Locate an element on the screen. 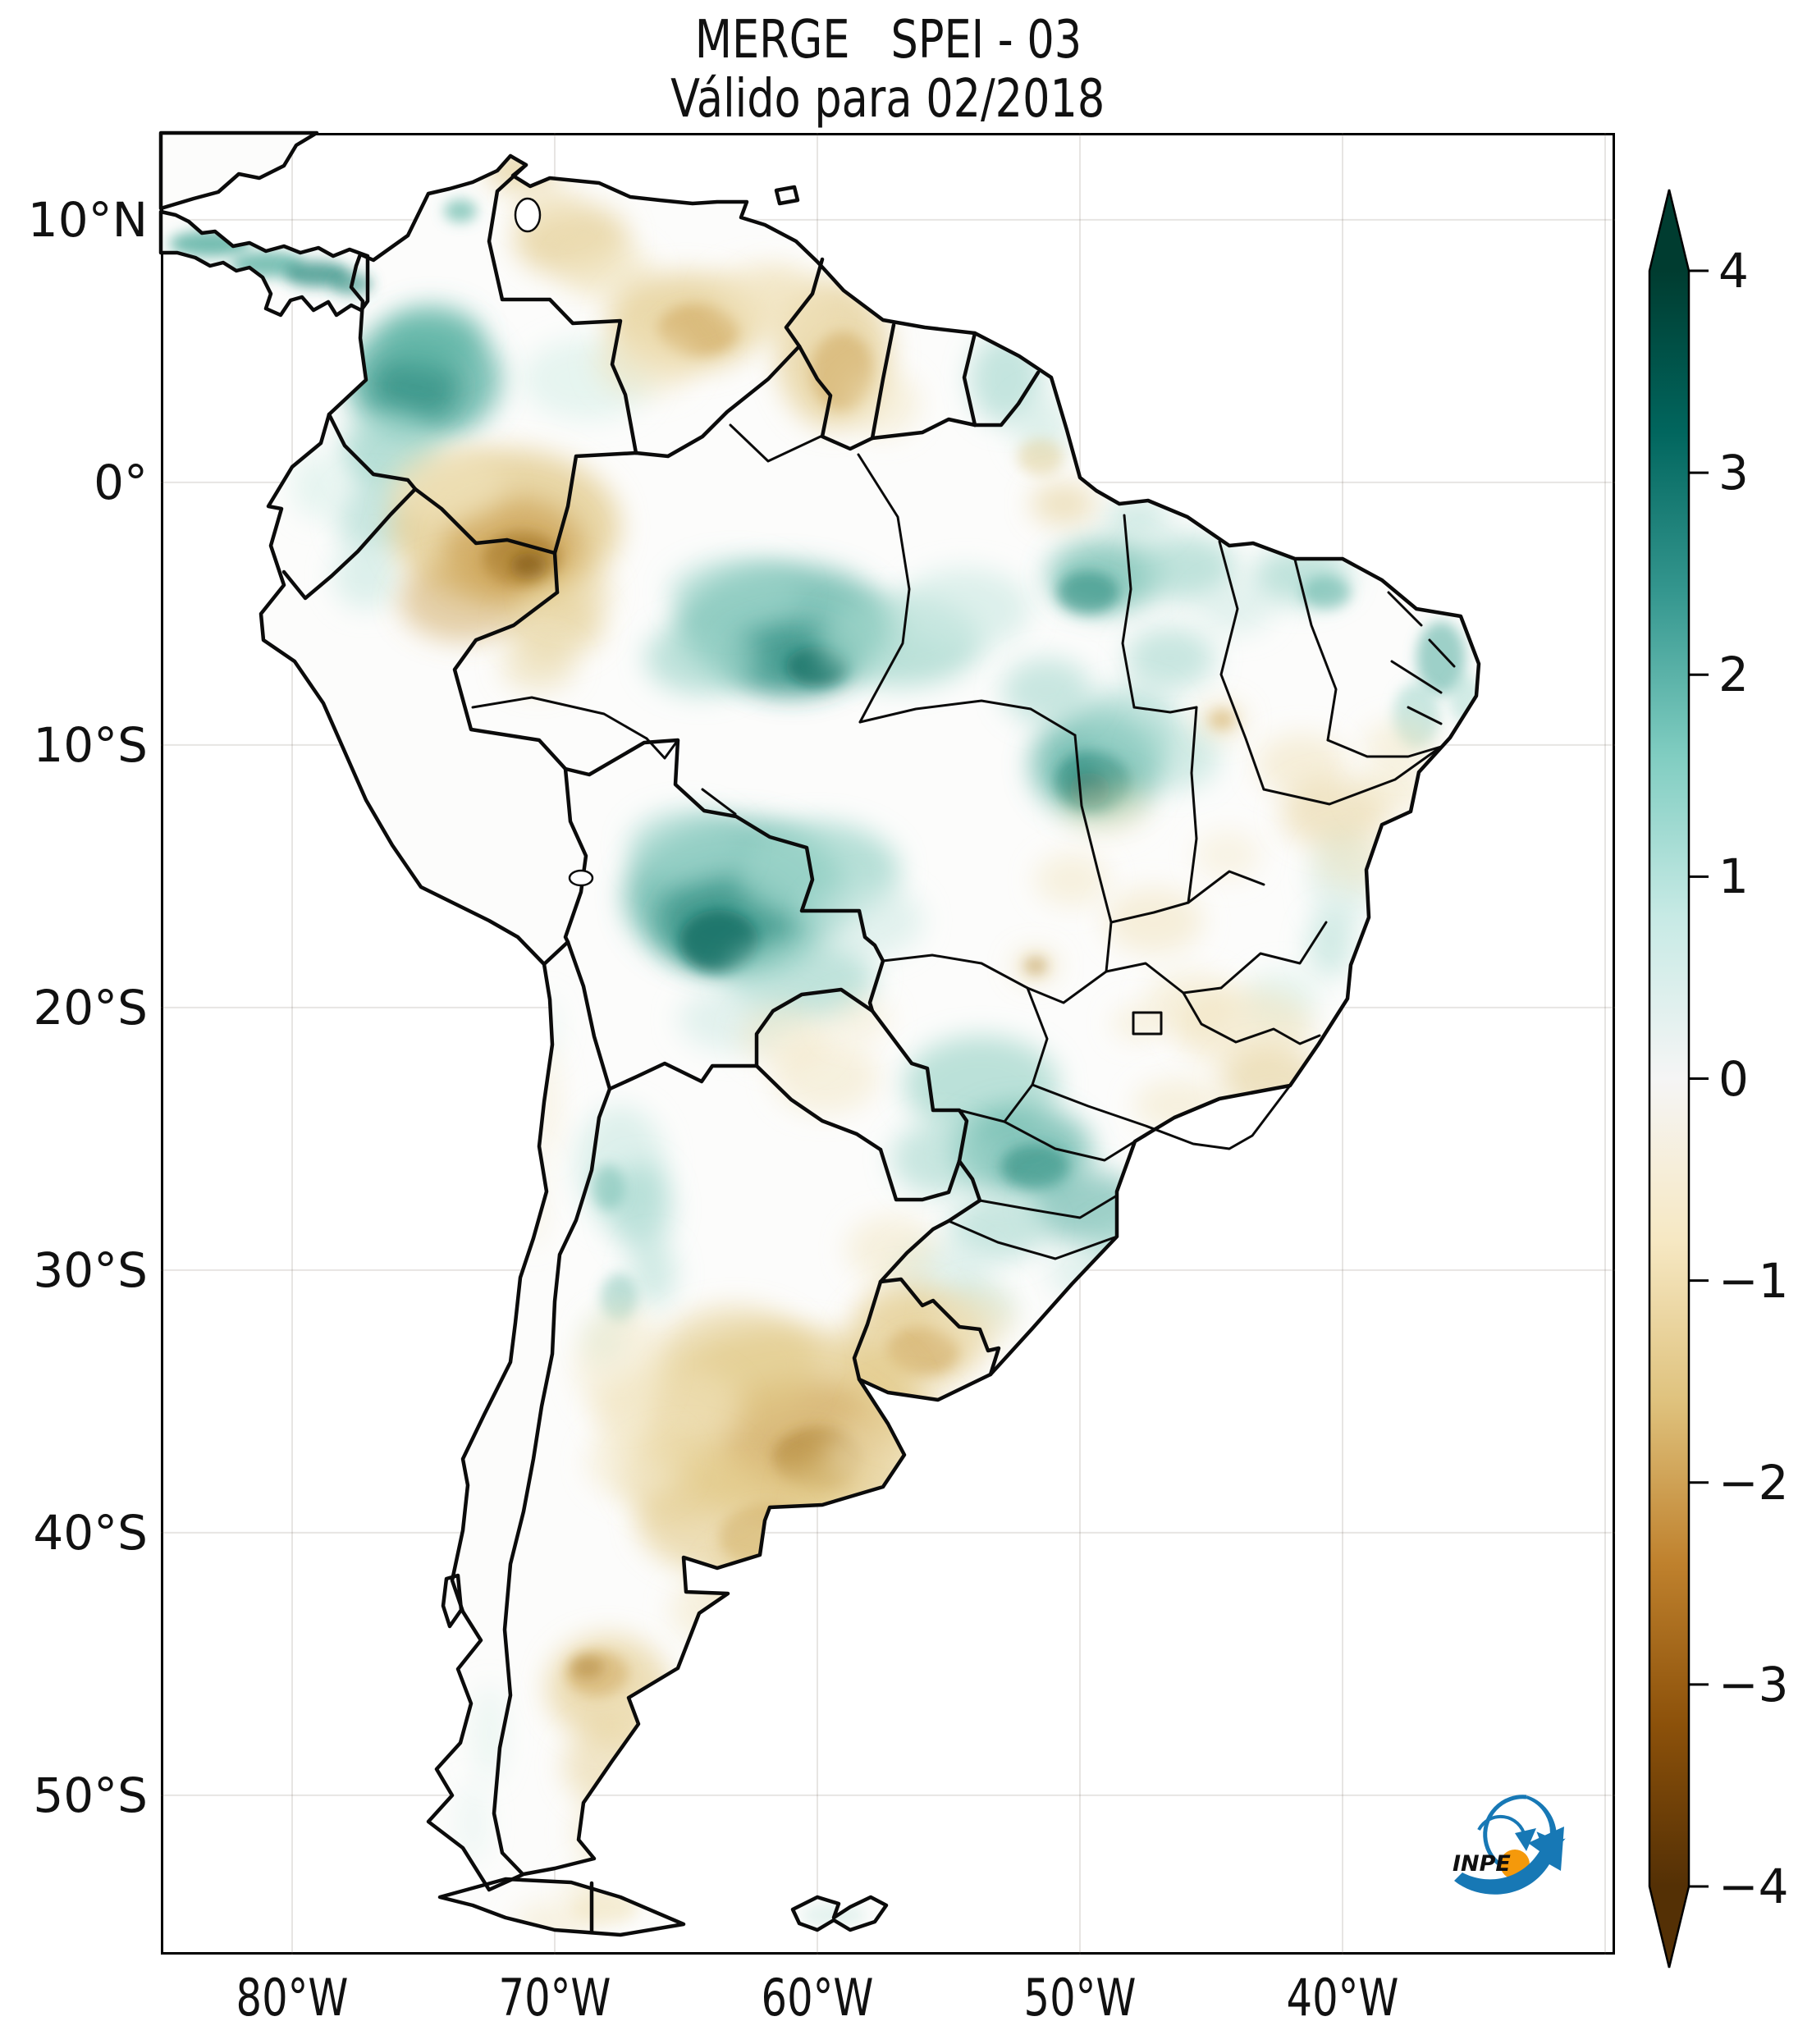 The height and width of the screenshot is (2044, 1798). lon-tick-label: 50°W is located at coordinates (1080, 1998).